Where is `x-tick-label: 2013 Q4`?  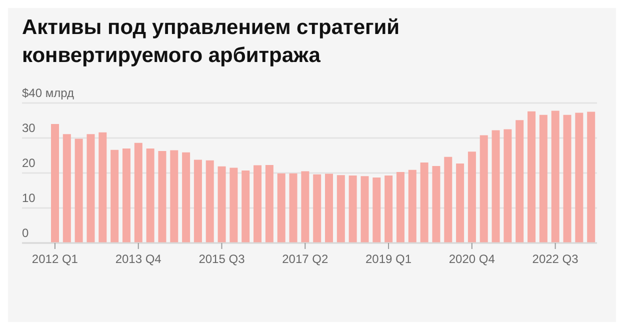
x-tick-label: 2013 Q4 is located at coordinates (138, 259).